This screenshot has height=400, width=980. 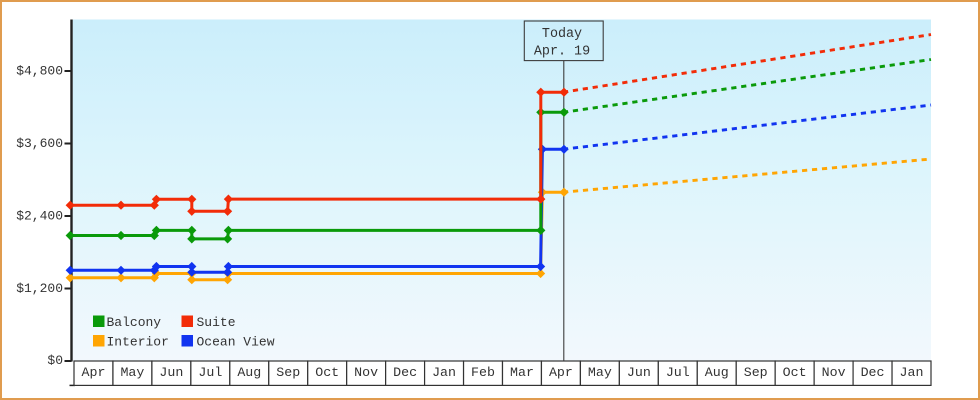 What do you see at coordinates (562, 34) in the screenshot?
I see `svg-text: Today` at bounding box center [562, 34].